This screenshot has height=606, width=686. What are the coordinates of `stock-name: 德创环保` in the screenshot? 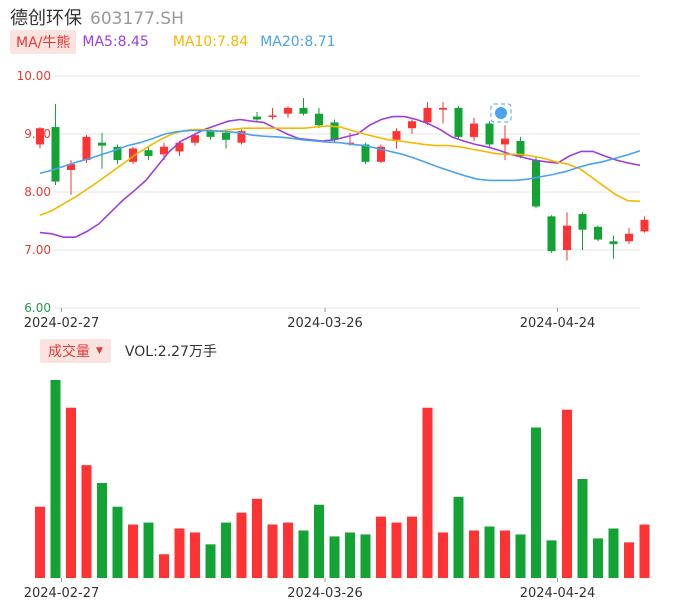 It's located at (46, 18).